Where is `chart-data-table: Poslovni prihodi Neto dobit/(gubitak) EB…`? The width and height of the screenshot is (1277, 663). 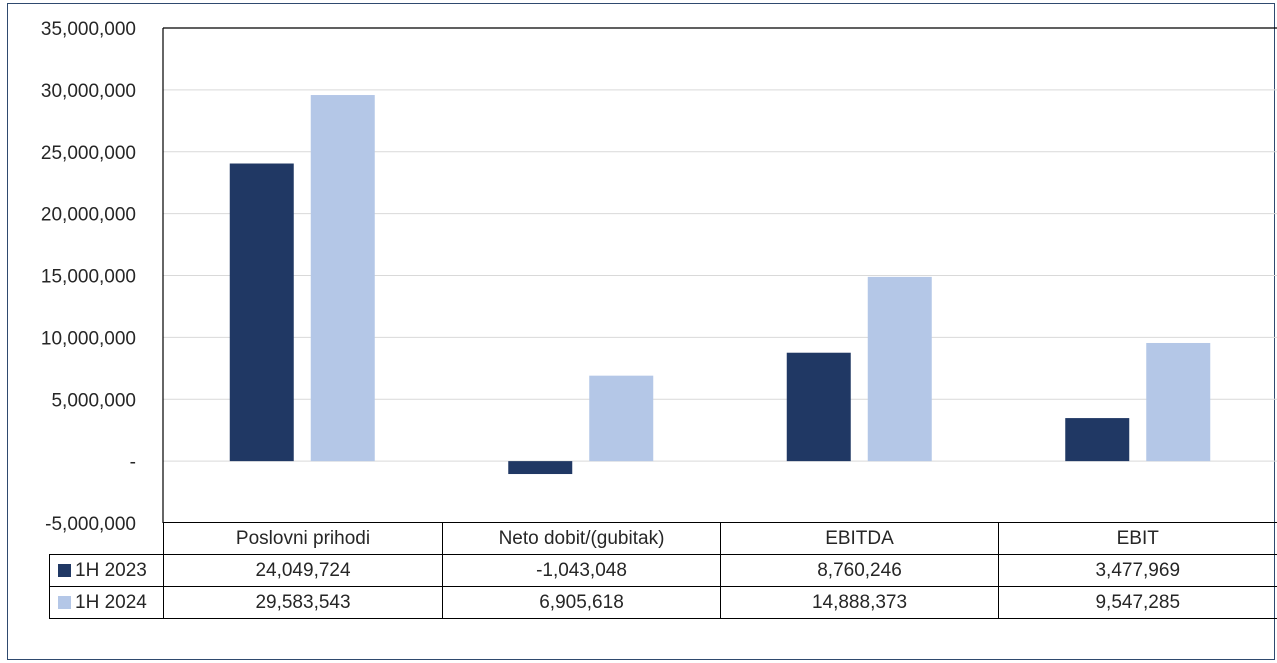 chart-data-table: Poslovni prihodi Neto dobit/(gubitak) EB… is located at coordinates (663, 570).